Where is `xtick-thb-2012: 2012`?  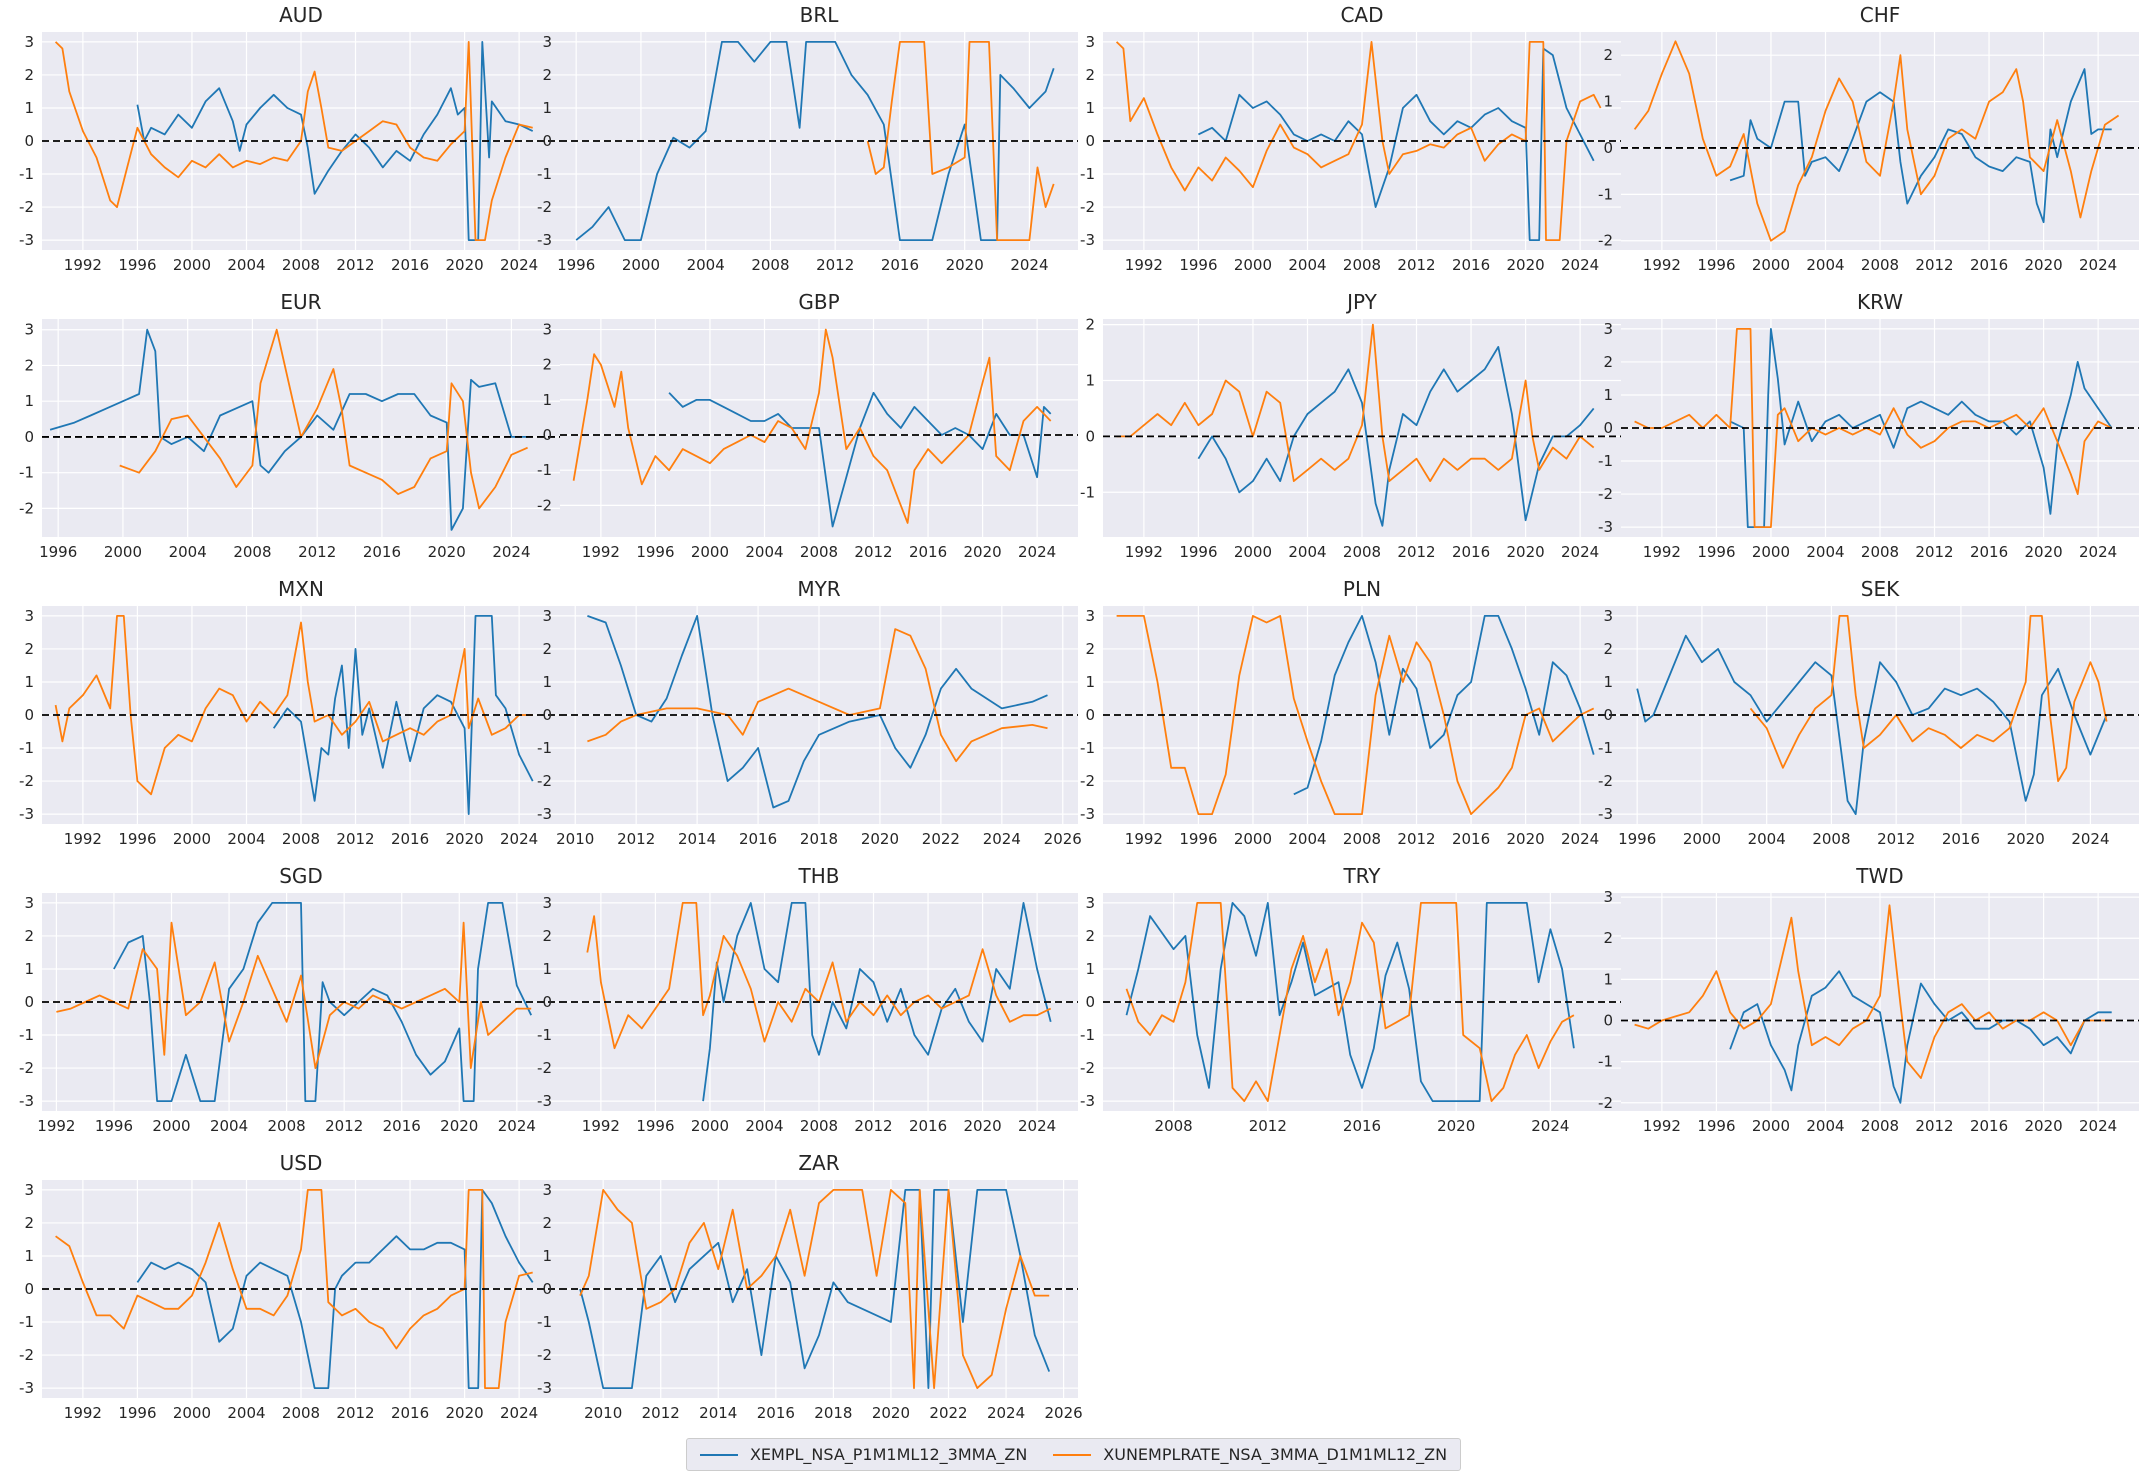 xtick-thb-2012: 2012 is located at coordinates (873, 1126).